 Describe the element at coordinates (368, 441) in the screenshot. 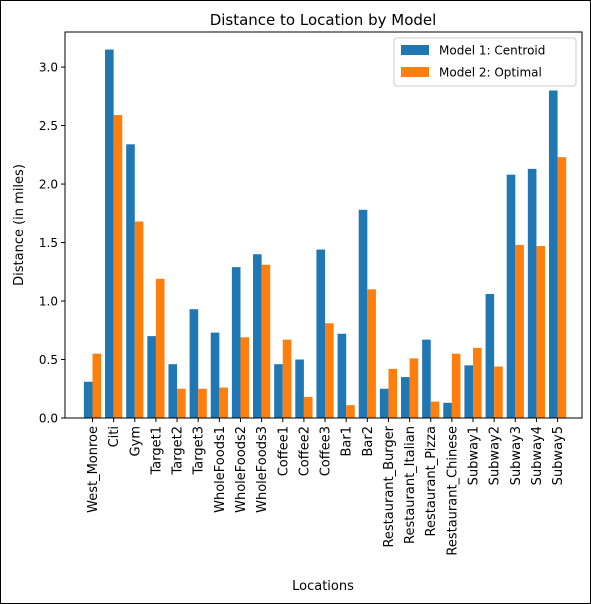

I see `x-tick-label: Bar2` at that location.